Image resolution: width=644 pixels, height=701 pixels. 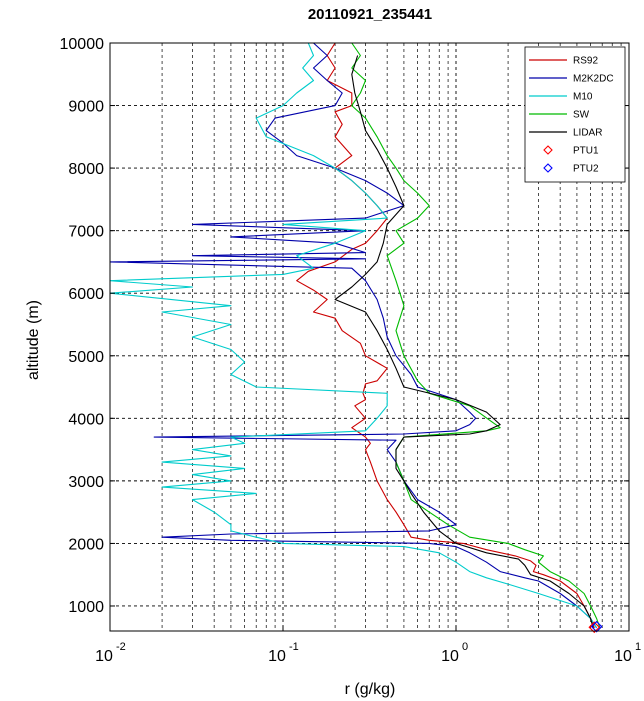 I want to click on y-tick-label: 8000, so click(x=86, y=169).